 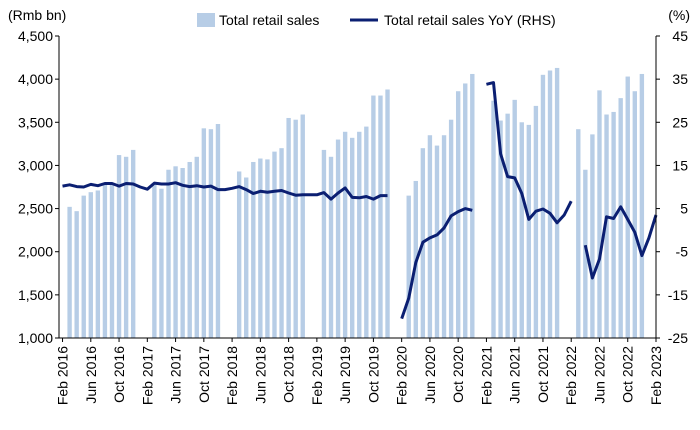 I want to click on x-tick-label: Oct 2021, so click(x=543, y=374).